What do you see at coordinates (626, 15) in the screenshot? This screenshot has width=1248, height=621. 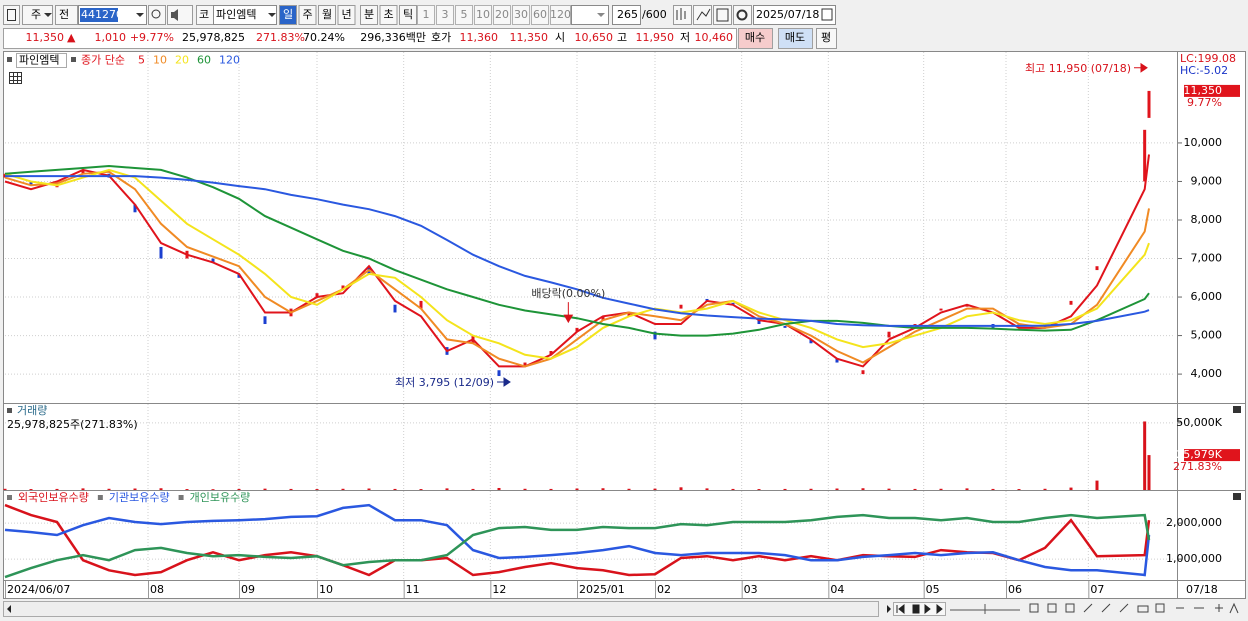 I see `count-input` at bounding box center [626, 15].